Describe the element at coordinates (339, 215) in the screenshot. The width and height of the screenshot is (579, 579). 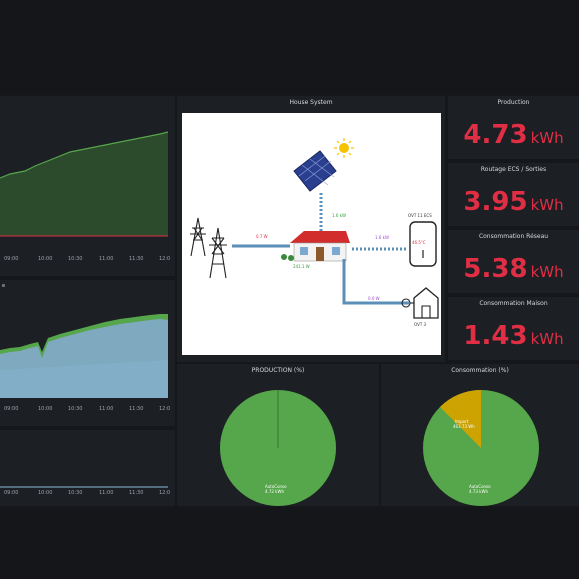
I see `solar-power-value: 1.6 kW` at that location.